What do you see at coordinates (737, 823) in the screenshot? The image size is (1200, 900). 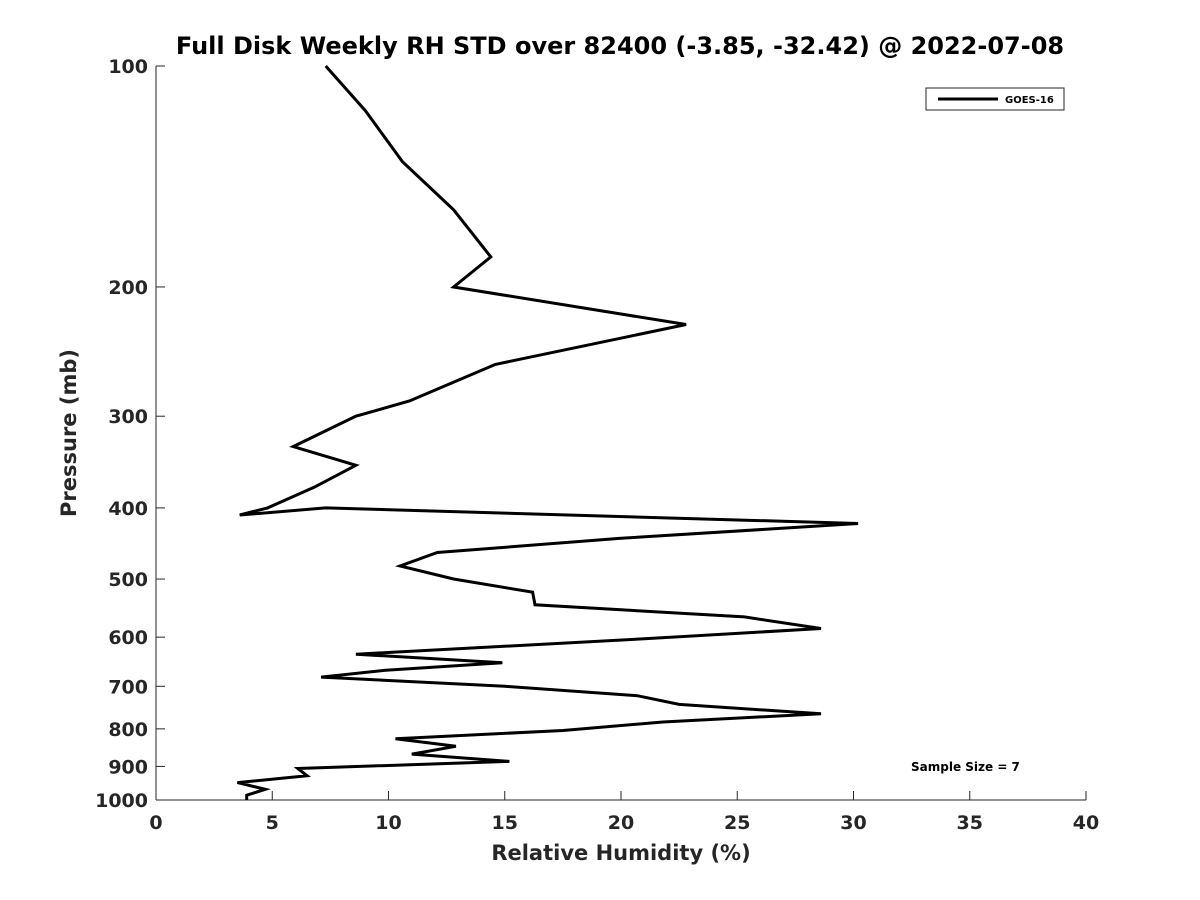 I see `x-tick-label: 25` at bounding box center [737, 823].